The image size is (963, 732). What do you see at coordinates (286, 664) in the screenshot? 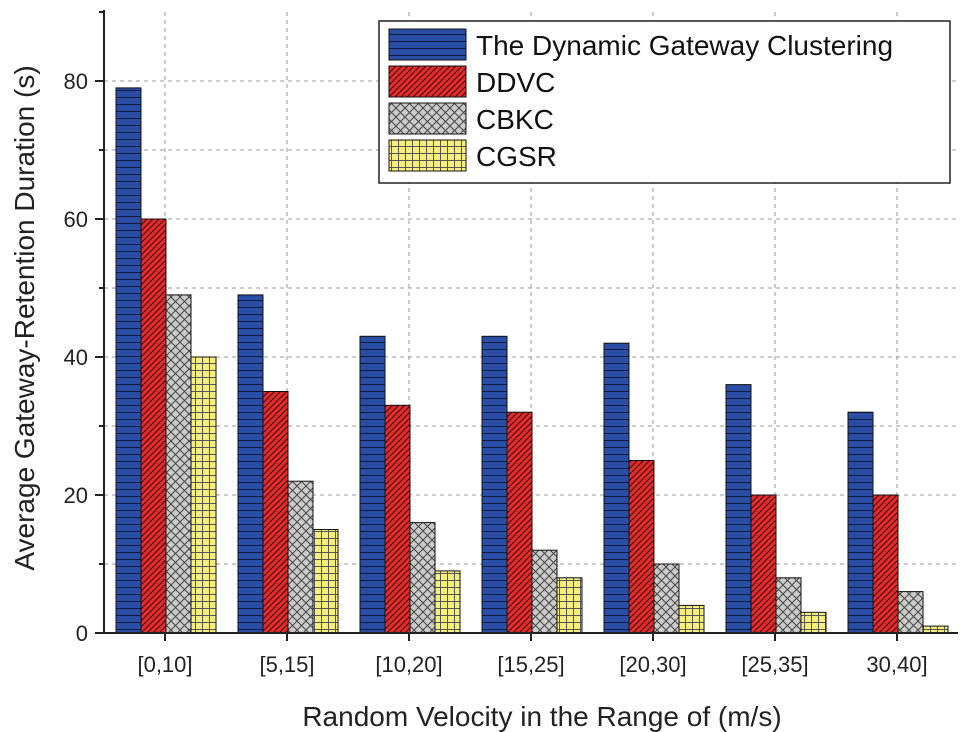
I see `x-tick-label: [5,15]` at bounding box center [286, 664].